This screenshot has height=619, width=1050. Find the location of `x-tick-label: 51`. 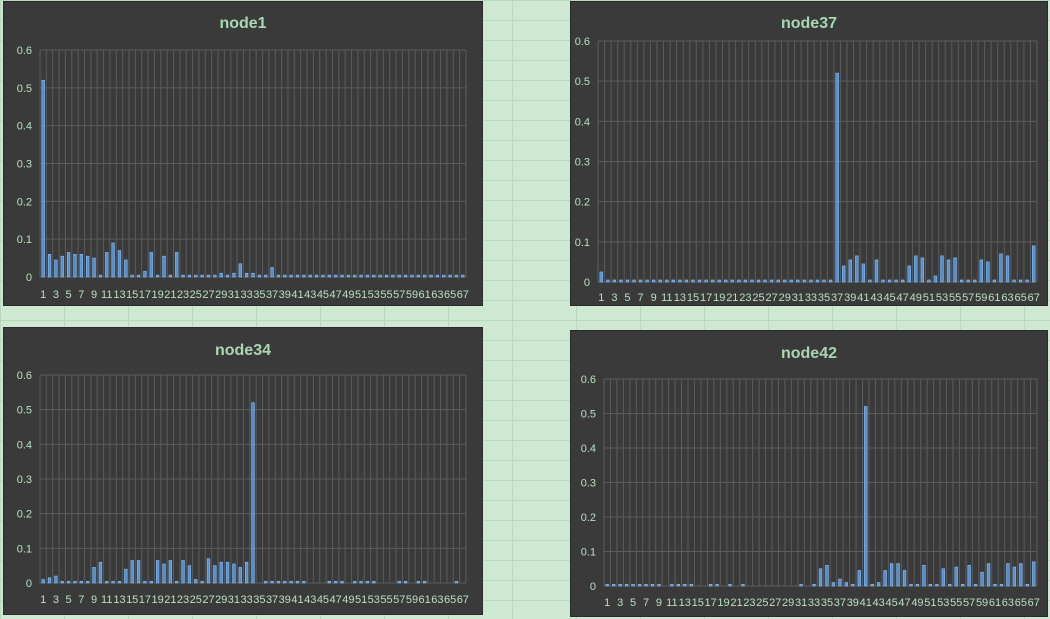

x-tick-label: 51 is located at coordinates (929, 298).